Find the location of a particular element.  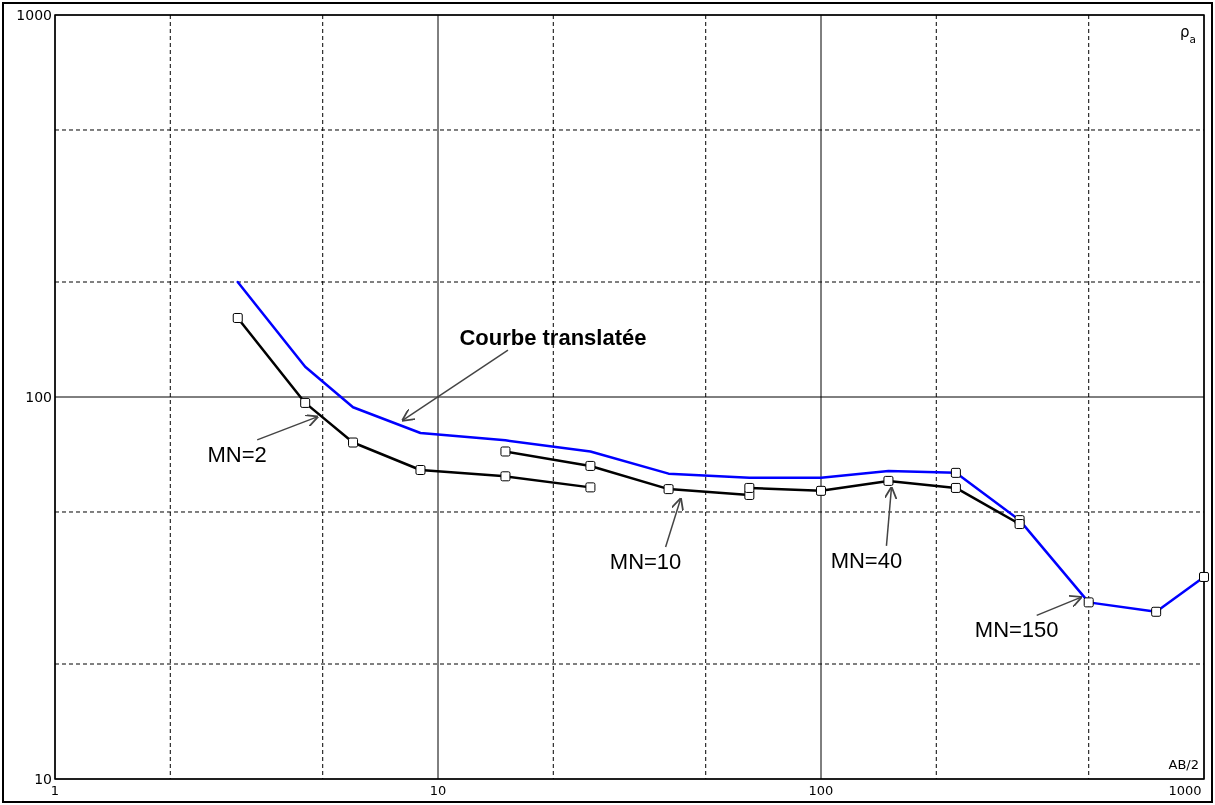

y-tick-label: 10 is located at coordinates (43, 779).